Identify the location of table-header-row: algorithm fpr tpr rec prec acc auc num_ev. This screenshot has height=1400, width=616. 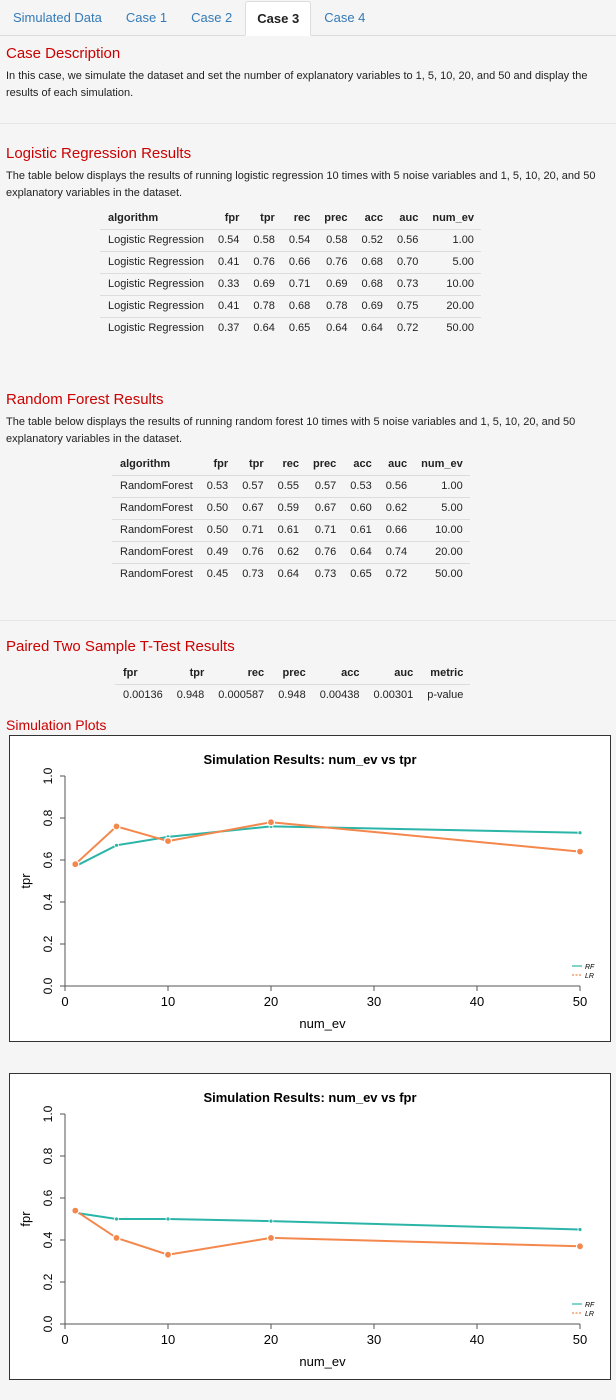
(290, 218).